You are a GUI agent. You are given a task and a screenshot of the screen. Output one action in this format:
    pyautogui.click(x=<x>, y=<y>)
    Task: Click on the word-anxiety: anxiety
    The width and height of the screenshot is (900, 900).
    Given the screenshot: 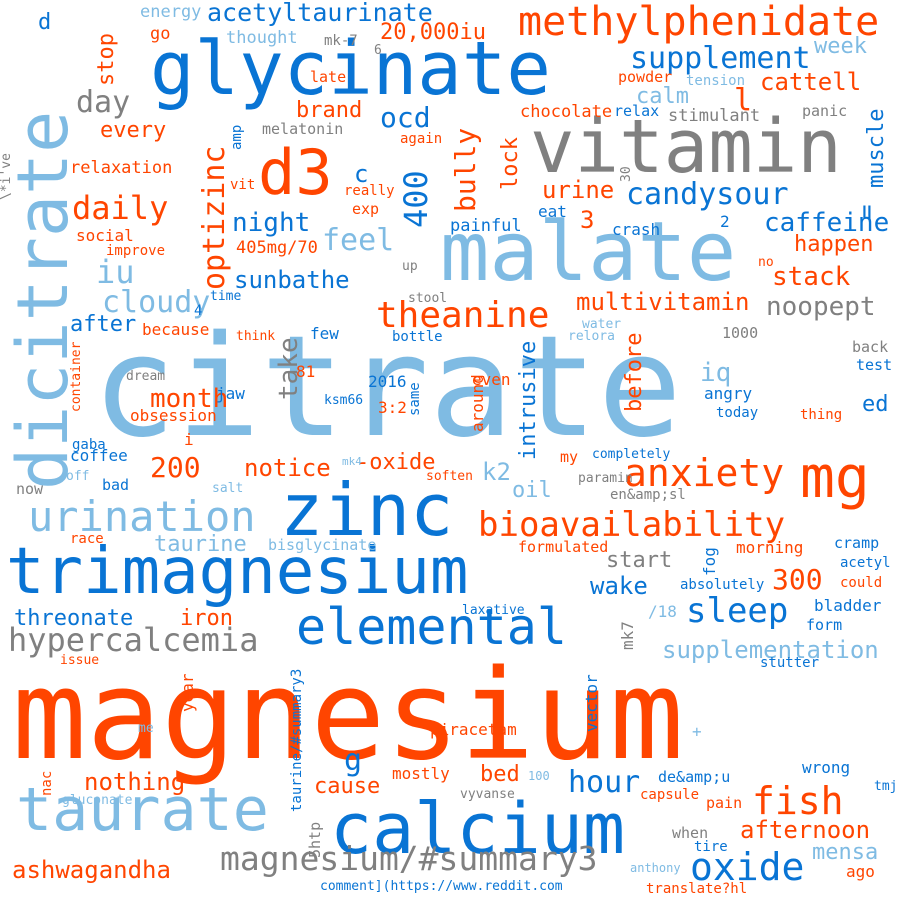 What is the action you would take?
    pyautogui.click(x=704, y=473)
    